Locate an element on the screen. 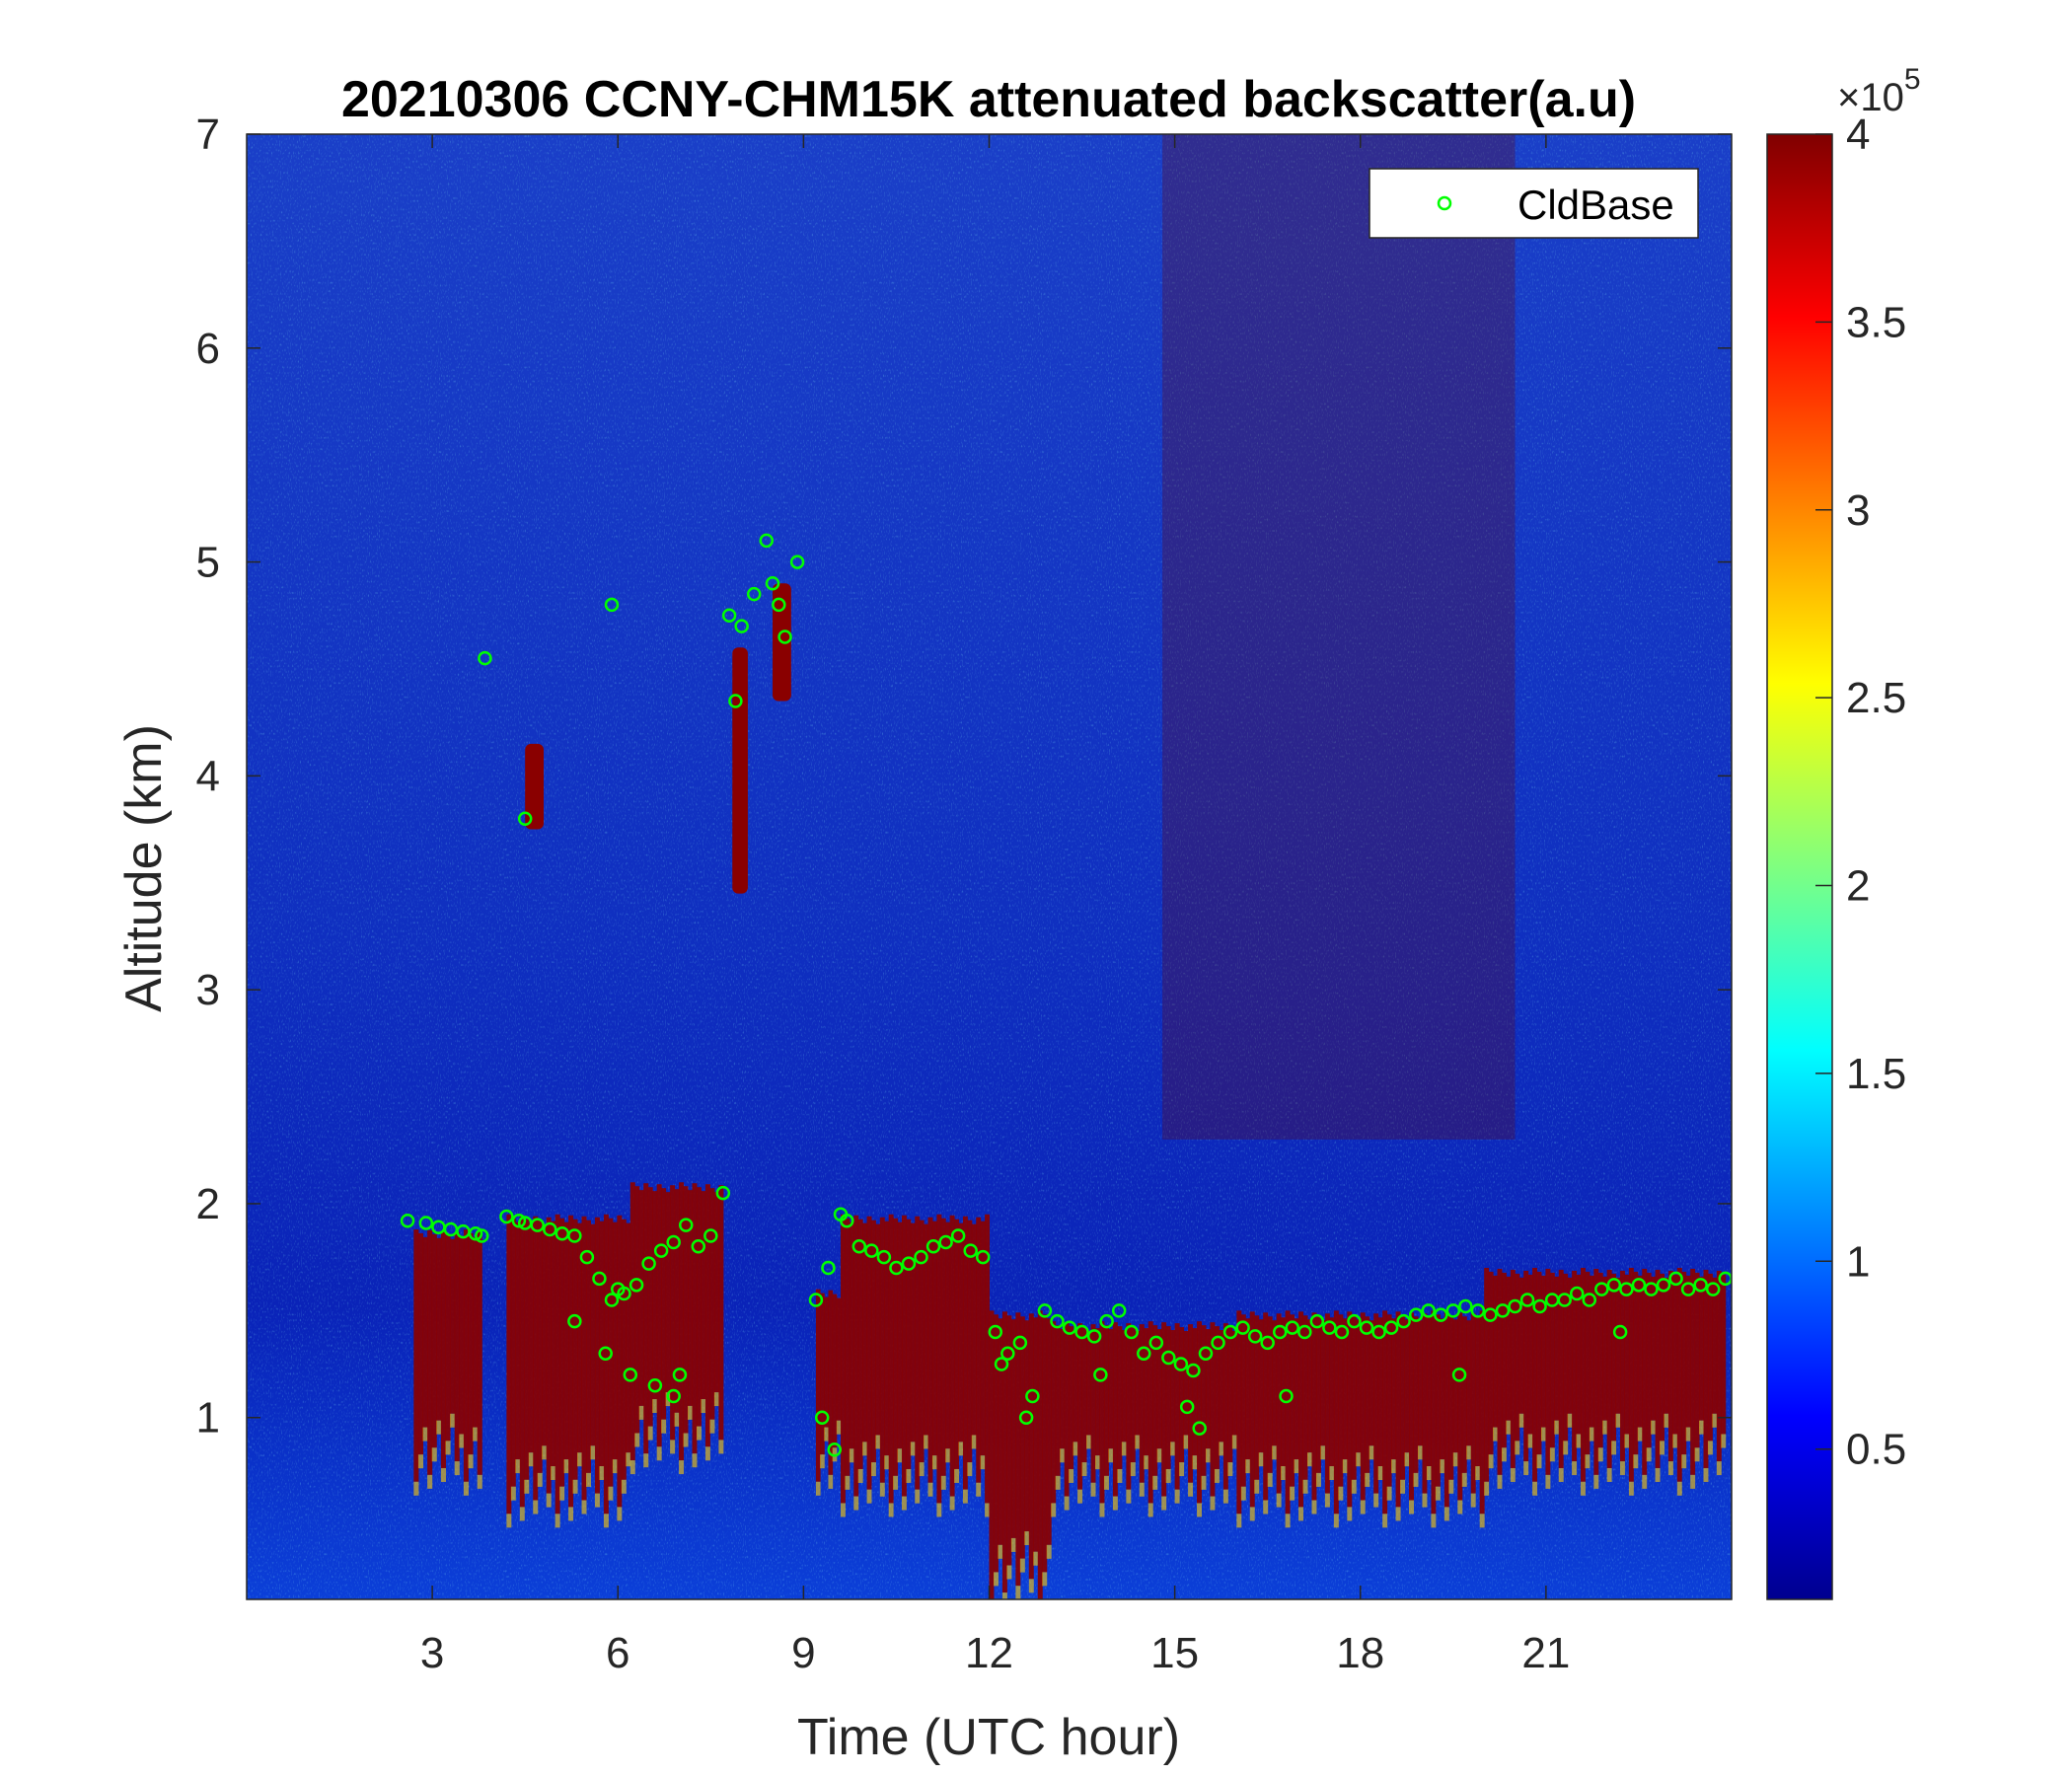 This screenshot has height=1776, width=2072. colorbar-tick-label: 0.5 is located at coordinates (1876, 1450).